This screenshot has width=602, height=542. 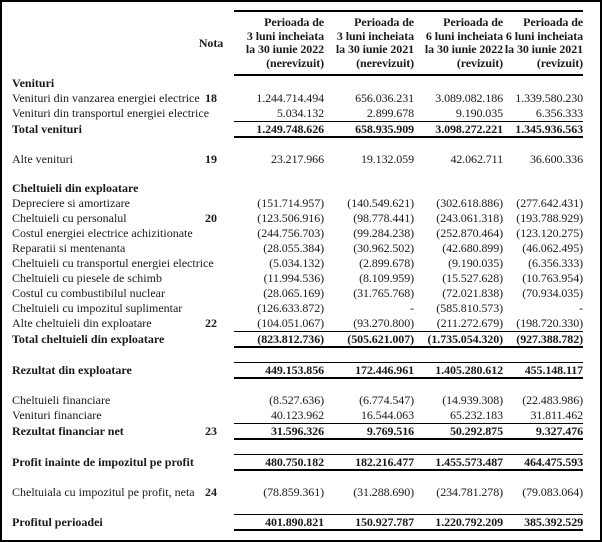 I want to click on amount-cell: (28.065.169), so click(x=293, y=293).